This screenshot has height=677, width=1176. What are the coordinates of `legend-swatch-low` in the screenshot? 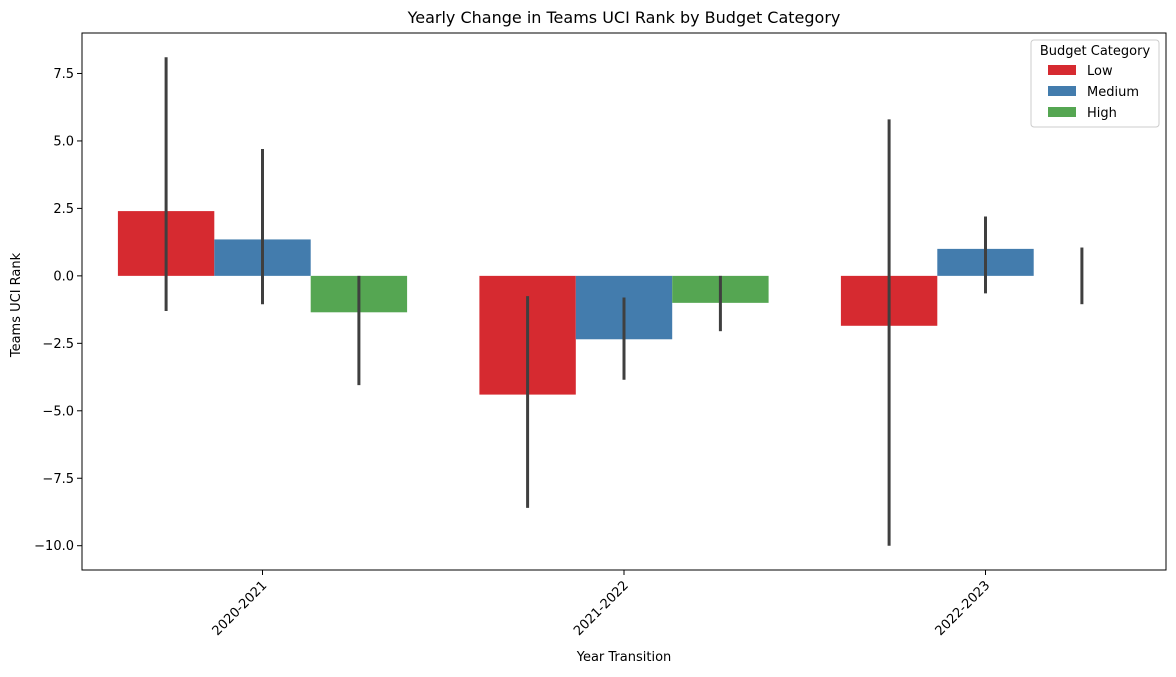 It's located at (1062, 70).